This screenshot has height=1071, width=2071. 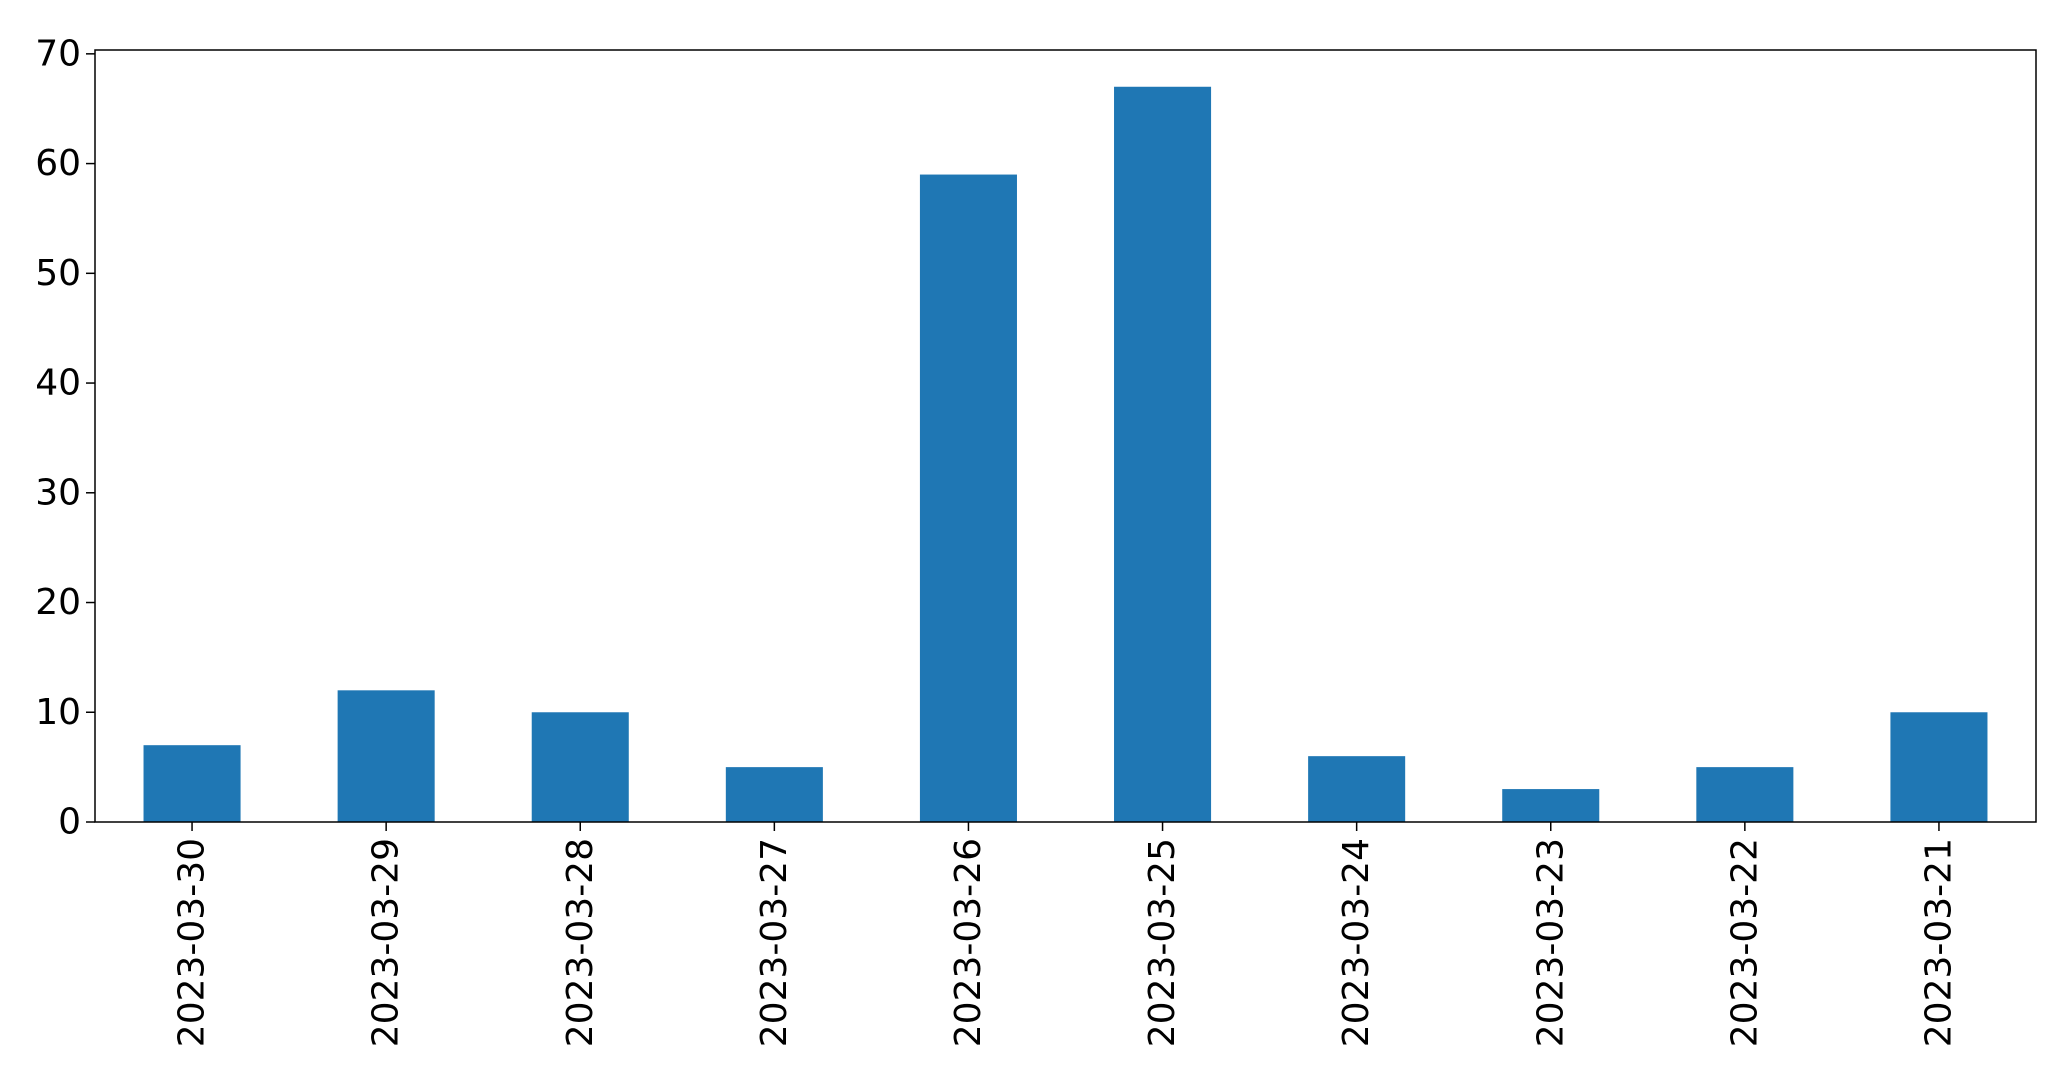 I want to click on x-tick-label: 2023-03-26, so click(x=968, y=942).